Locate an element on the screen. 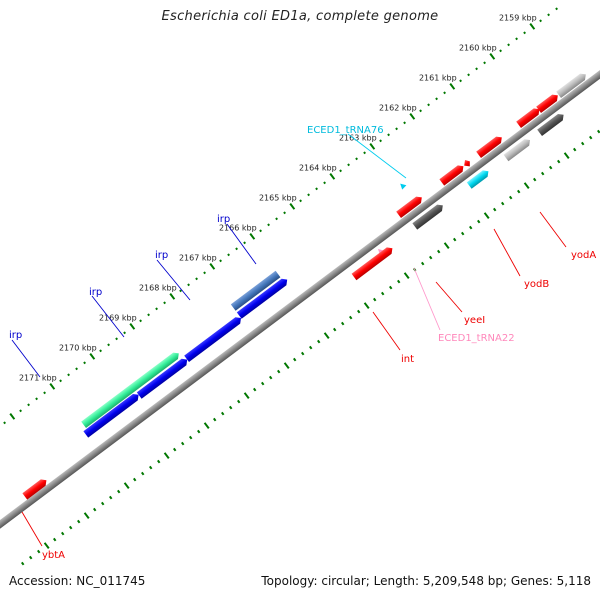 The height and width of the screenshot is (600, 600). label-irp-2: irp is located at coordinates (95, 292).